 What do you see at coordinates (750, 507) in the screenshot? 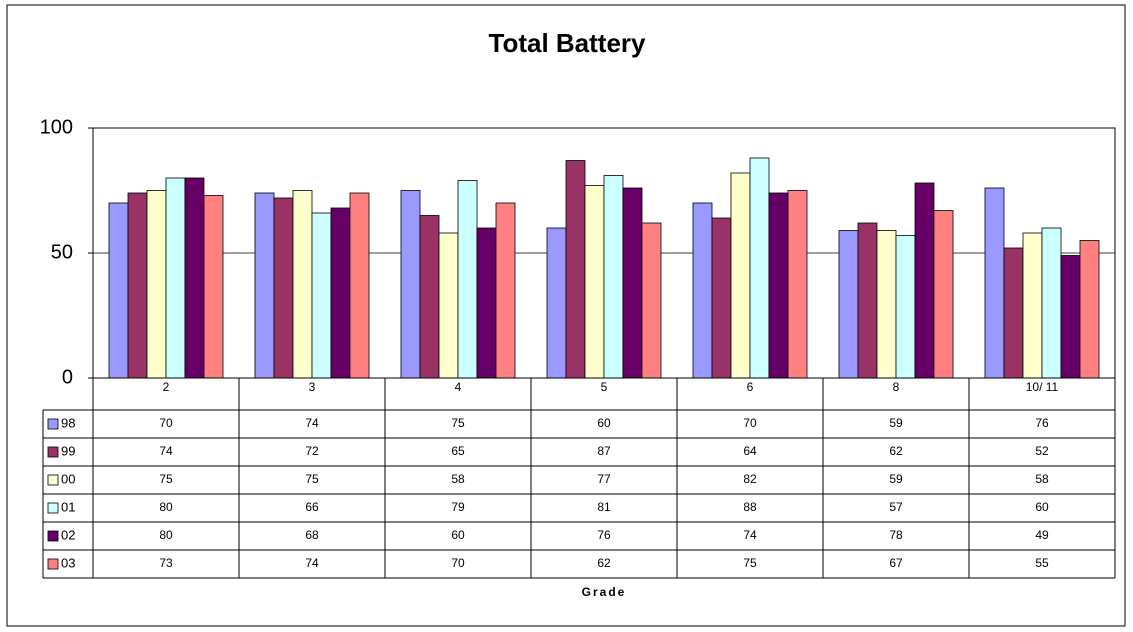
I see `table-value: 88` at bounding box center [750, 507].